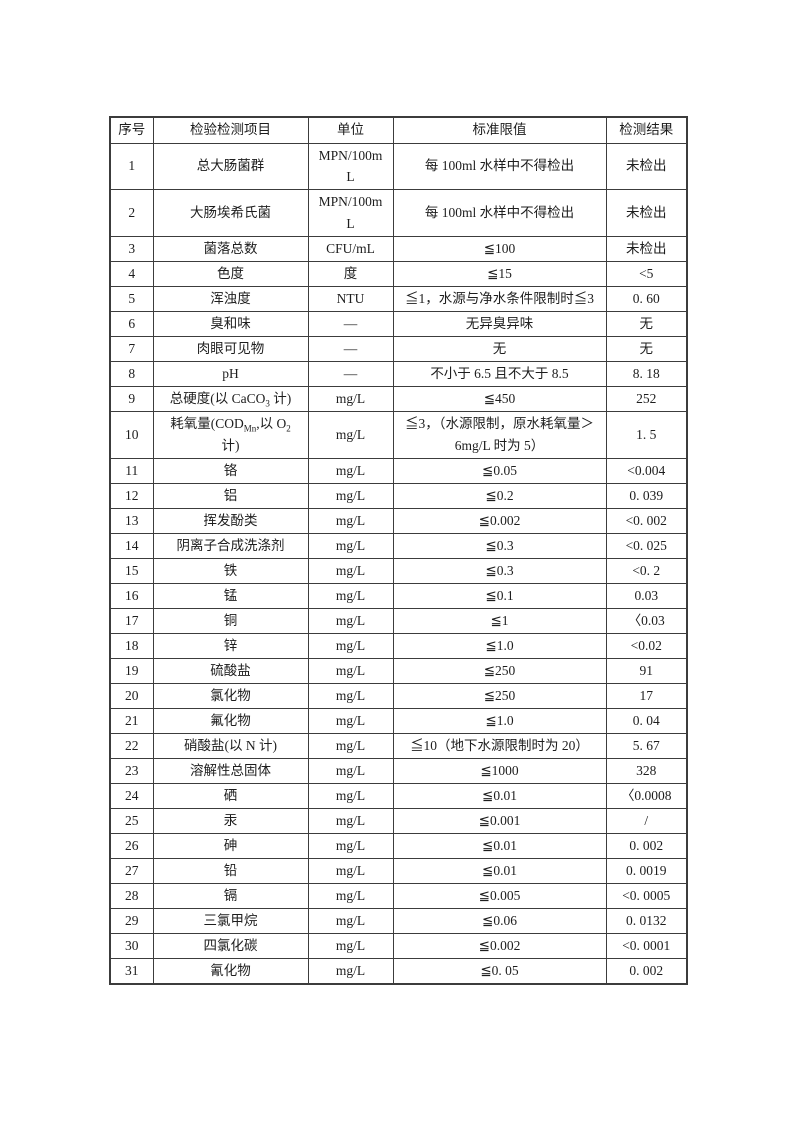  I want to click on row-number-cell: 22, so click(131, 745).